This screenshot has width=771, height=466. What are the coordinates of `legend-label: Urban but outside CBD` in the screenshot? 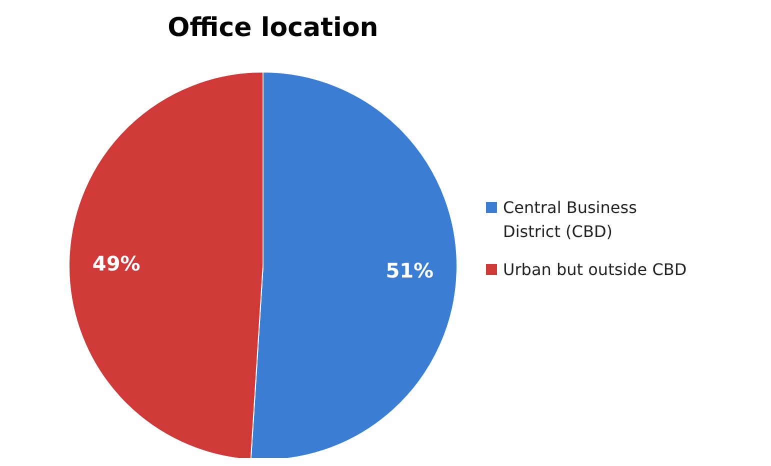 It's located at (595, 269).